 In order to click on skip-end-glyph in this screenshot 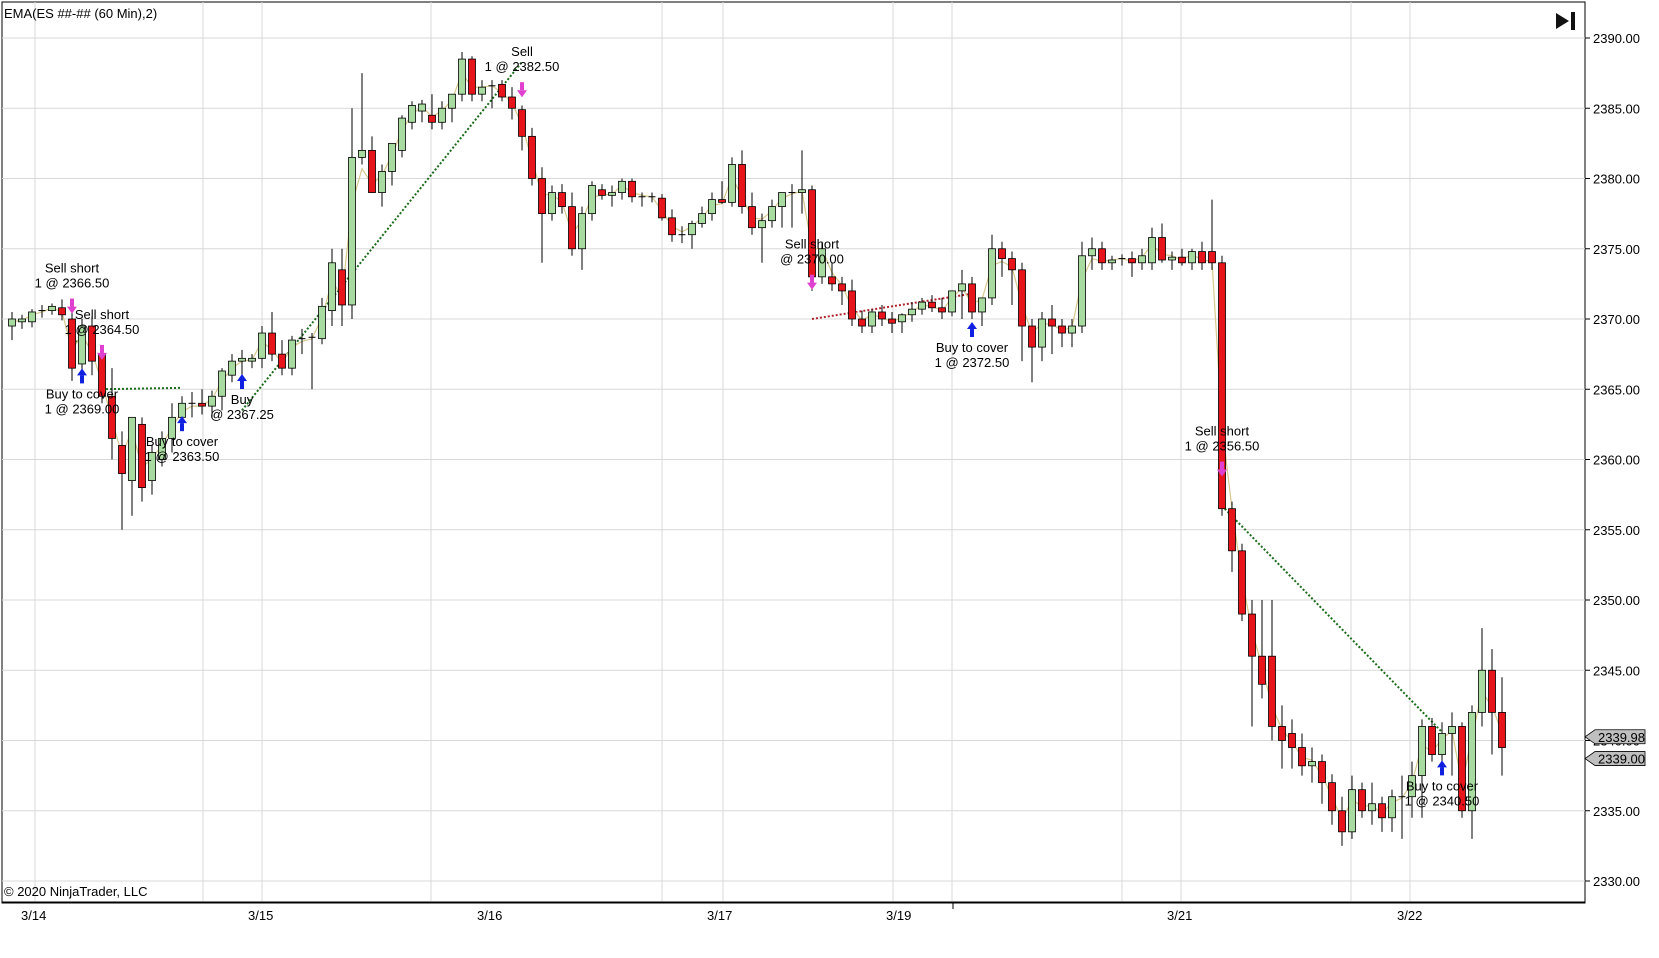, I will do `click(1565, 21)`.